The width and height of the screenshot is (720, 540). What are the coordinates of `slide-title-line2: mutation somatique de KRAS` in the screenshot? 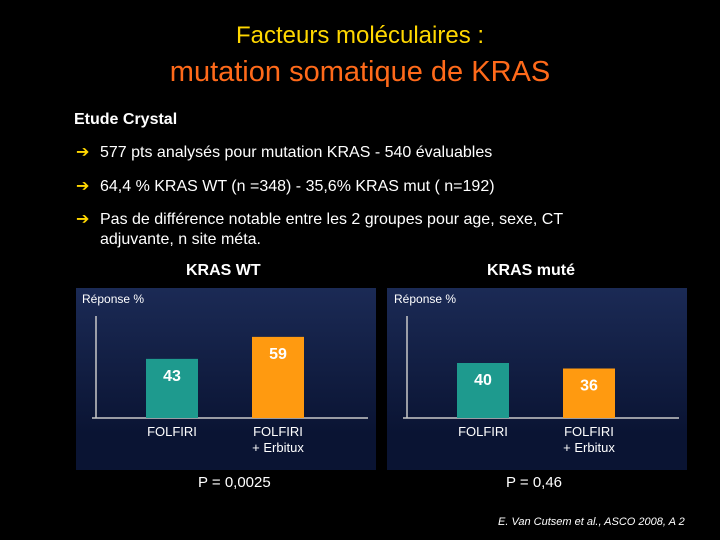 It's located at (360, 72).